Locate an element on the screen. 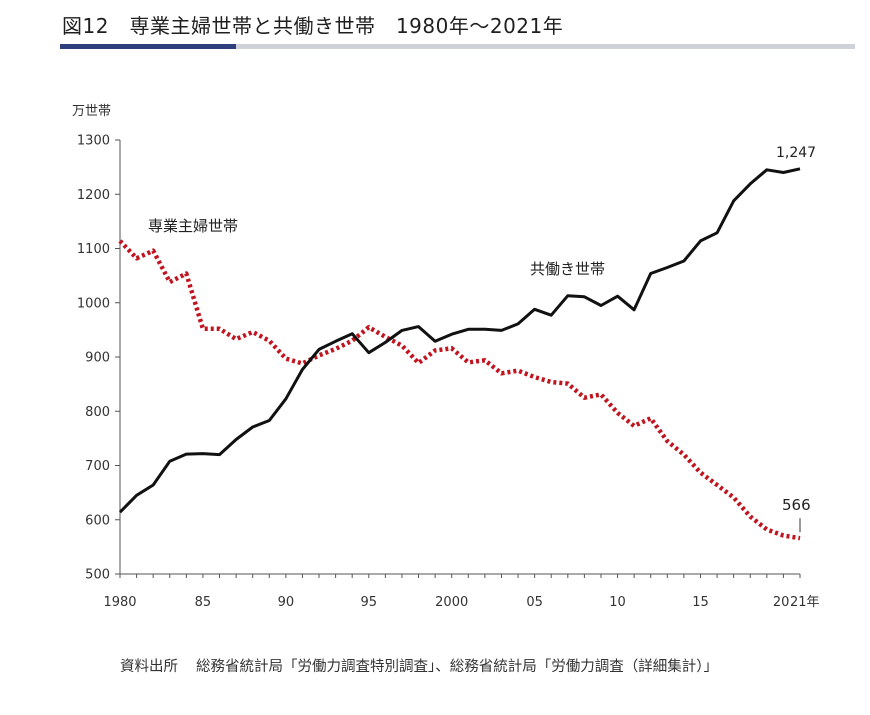  y-tick-label: 1100 is located at coordinates (93, 249).